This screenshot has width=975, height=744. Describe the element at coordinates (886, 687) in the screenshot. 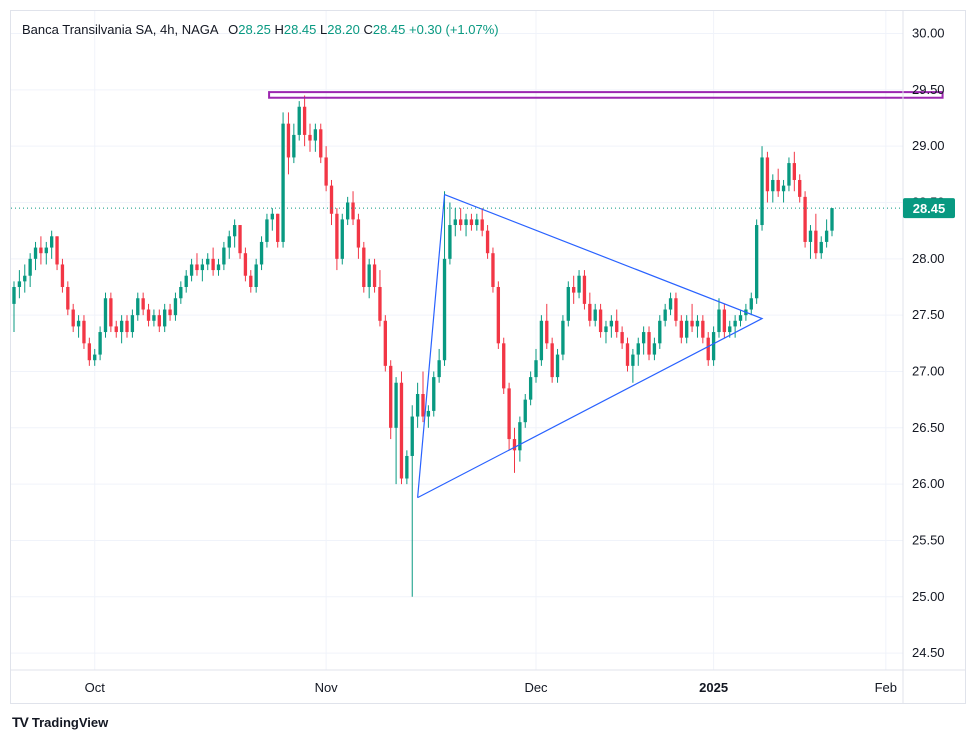

I see `x-tick-label: Feb` at that location.